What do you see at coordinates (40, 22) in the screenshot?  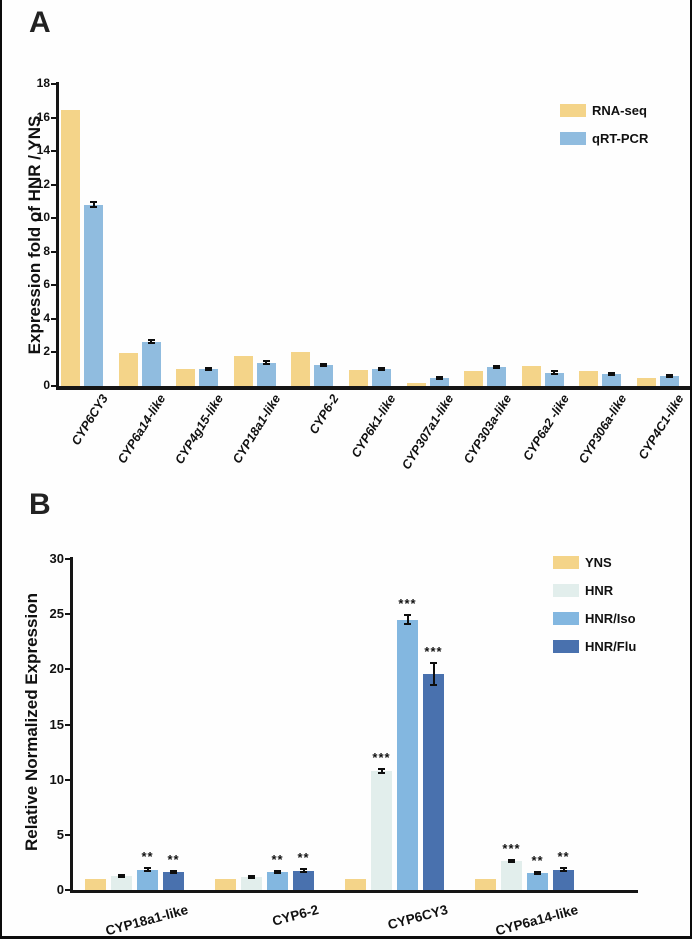 I see `panel-a-label: A` at bounding box center [40, 22].